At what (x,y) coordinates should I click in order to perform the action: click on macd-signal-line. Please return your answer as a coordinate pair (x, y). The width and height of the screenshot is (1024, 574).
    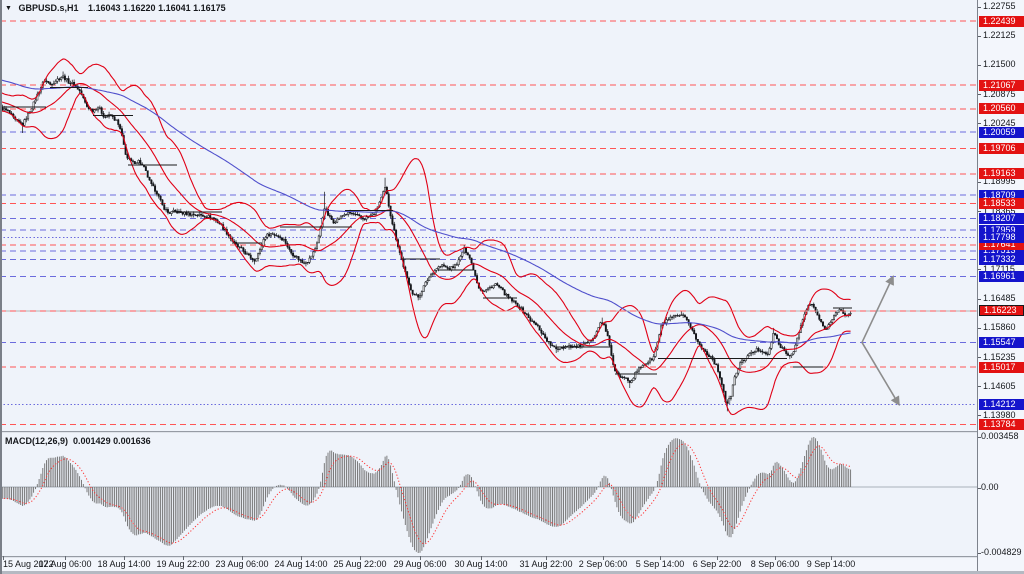
    Looking at the image, I should click on (425, 494).